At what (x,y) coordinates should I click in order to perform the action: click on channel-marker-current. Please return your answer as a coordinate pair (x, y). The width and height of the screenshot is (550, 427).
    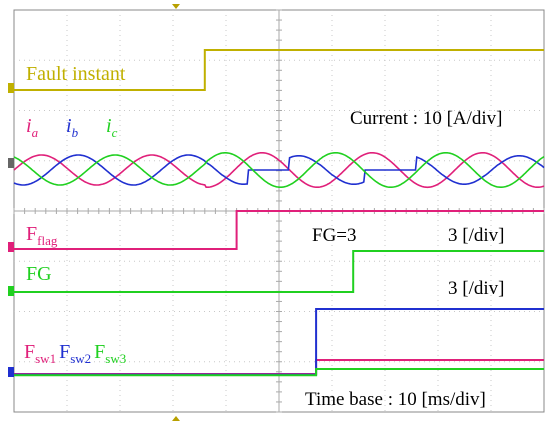
    Looking at the image, I should click on (11, 163).